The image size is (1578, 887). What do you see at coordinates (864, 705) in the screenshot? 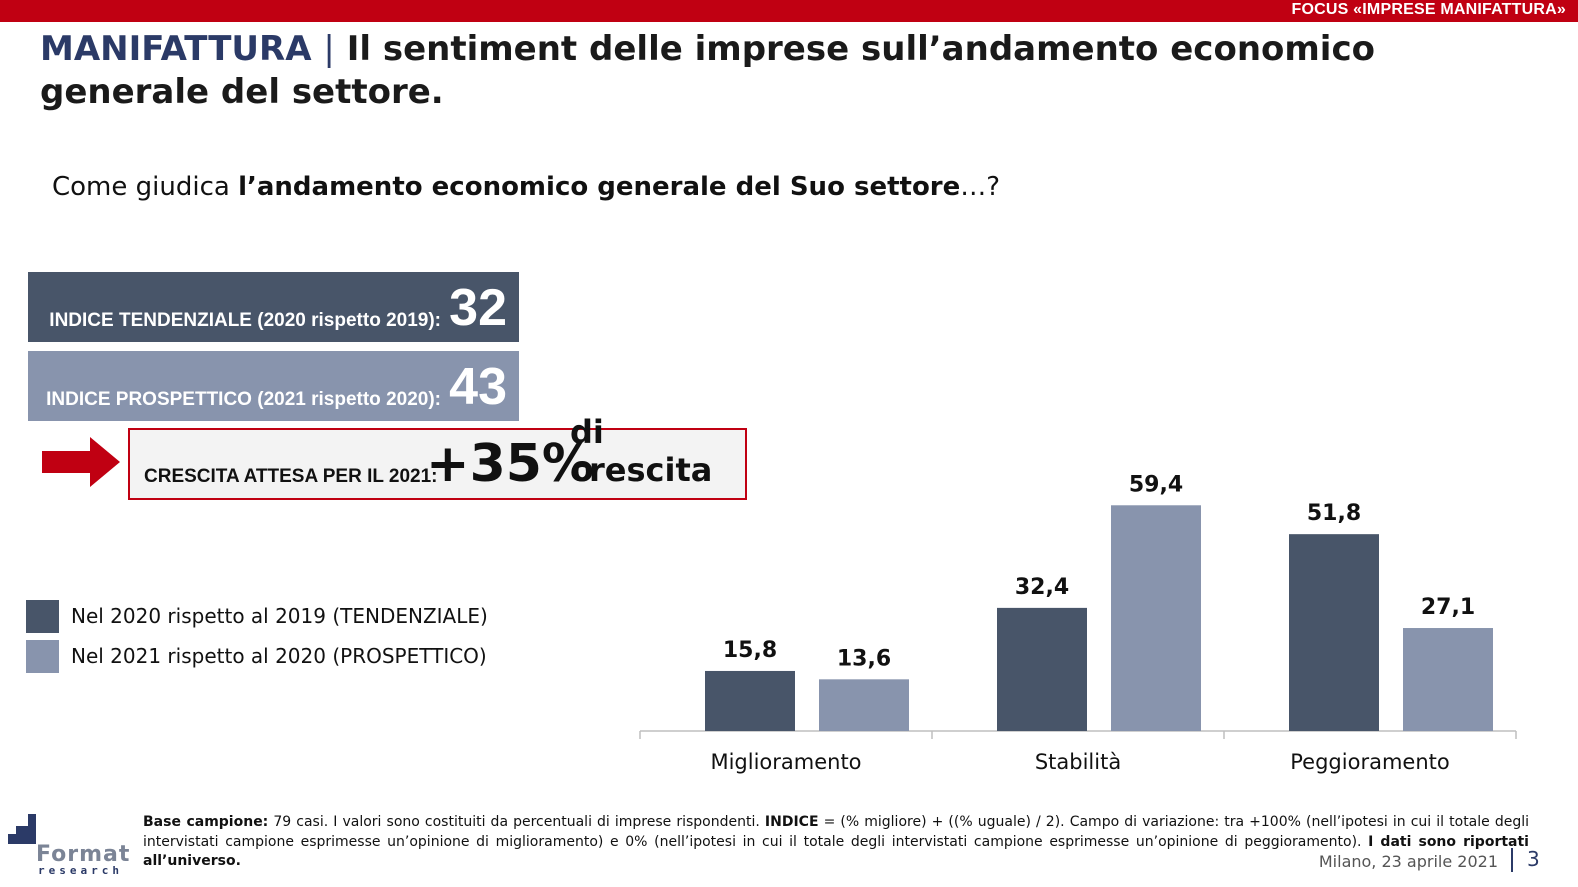
I see `bar-prospettico-miglioramento` at bounding box center [864, 705].